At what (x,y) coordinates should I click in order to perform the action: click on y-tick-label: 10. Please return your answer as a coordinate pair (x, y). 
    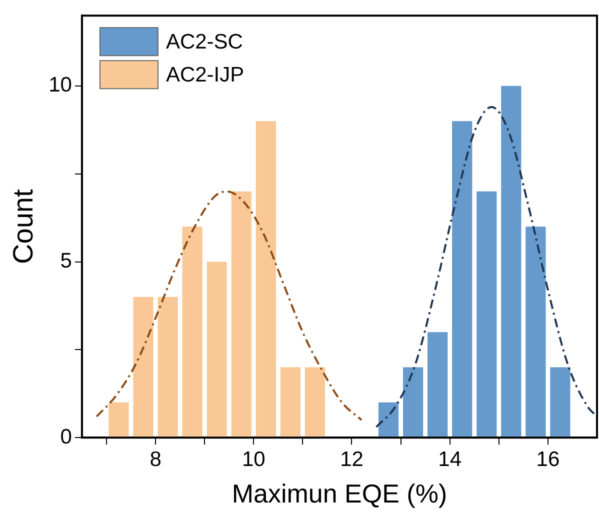
    Looking at the image, I should click on (60, 85).